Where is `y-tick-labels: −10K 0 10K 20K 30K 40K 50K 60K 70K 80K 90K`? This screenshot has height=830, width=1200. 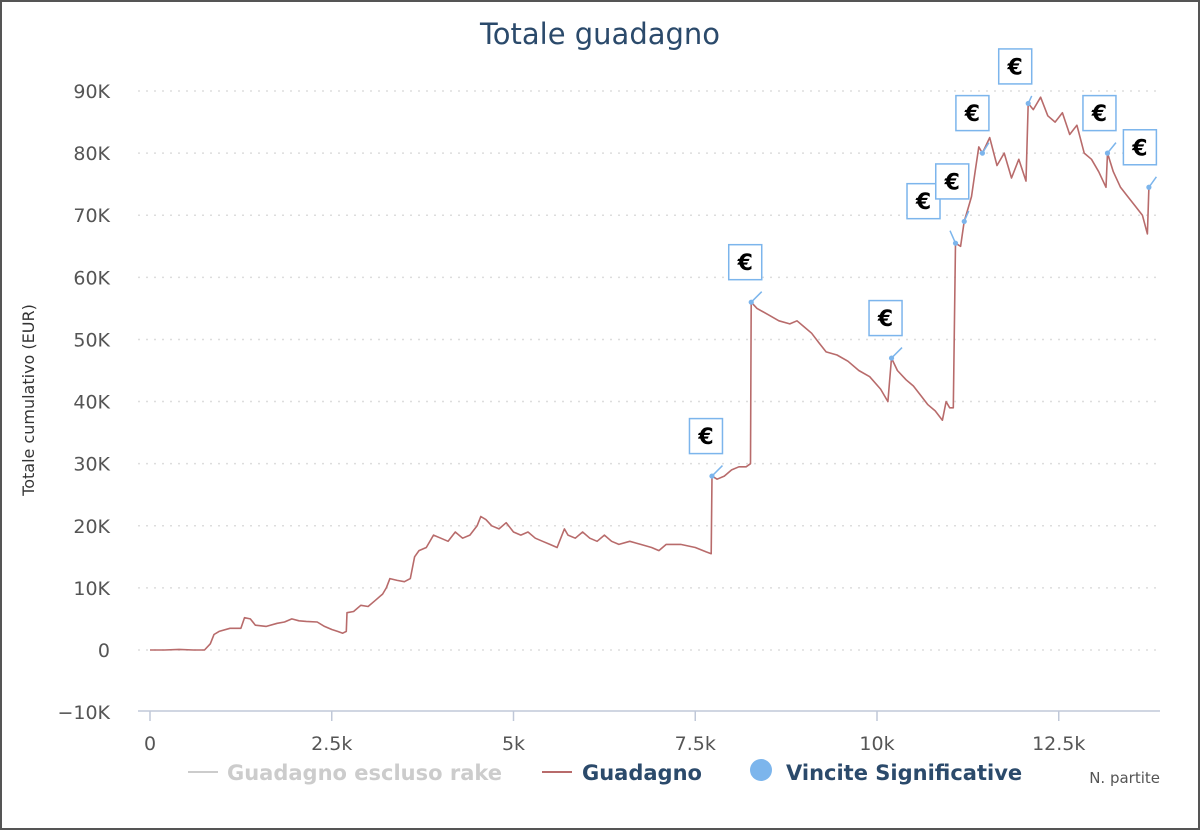
y-tick-labels: −10K 0 10K 20K 30K 40K 50K 60K 70K 80K 90K is located at coordinates (83, 402).